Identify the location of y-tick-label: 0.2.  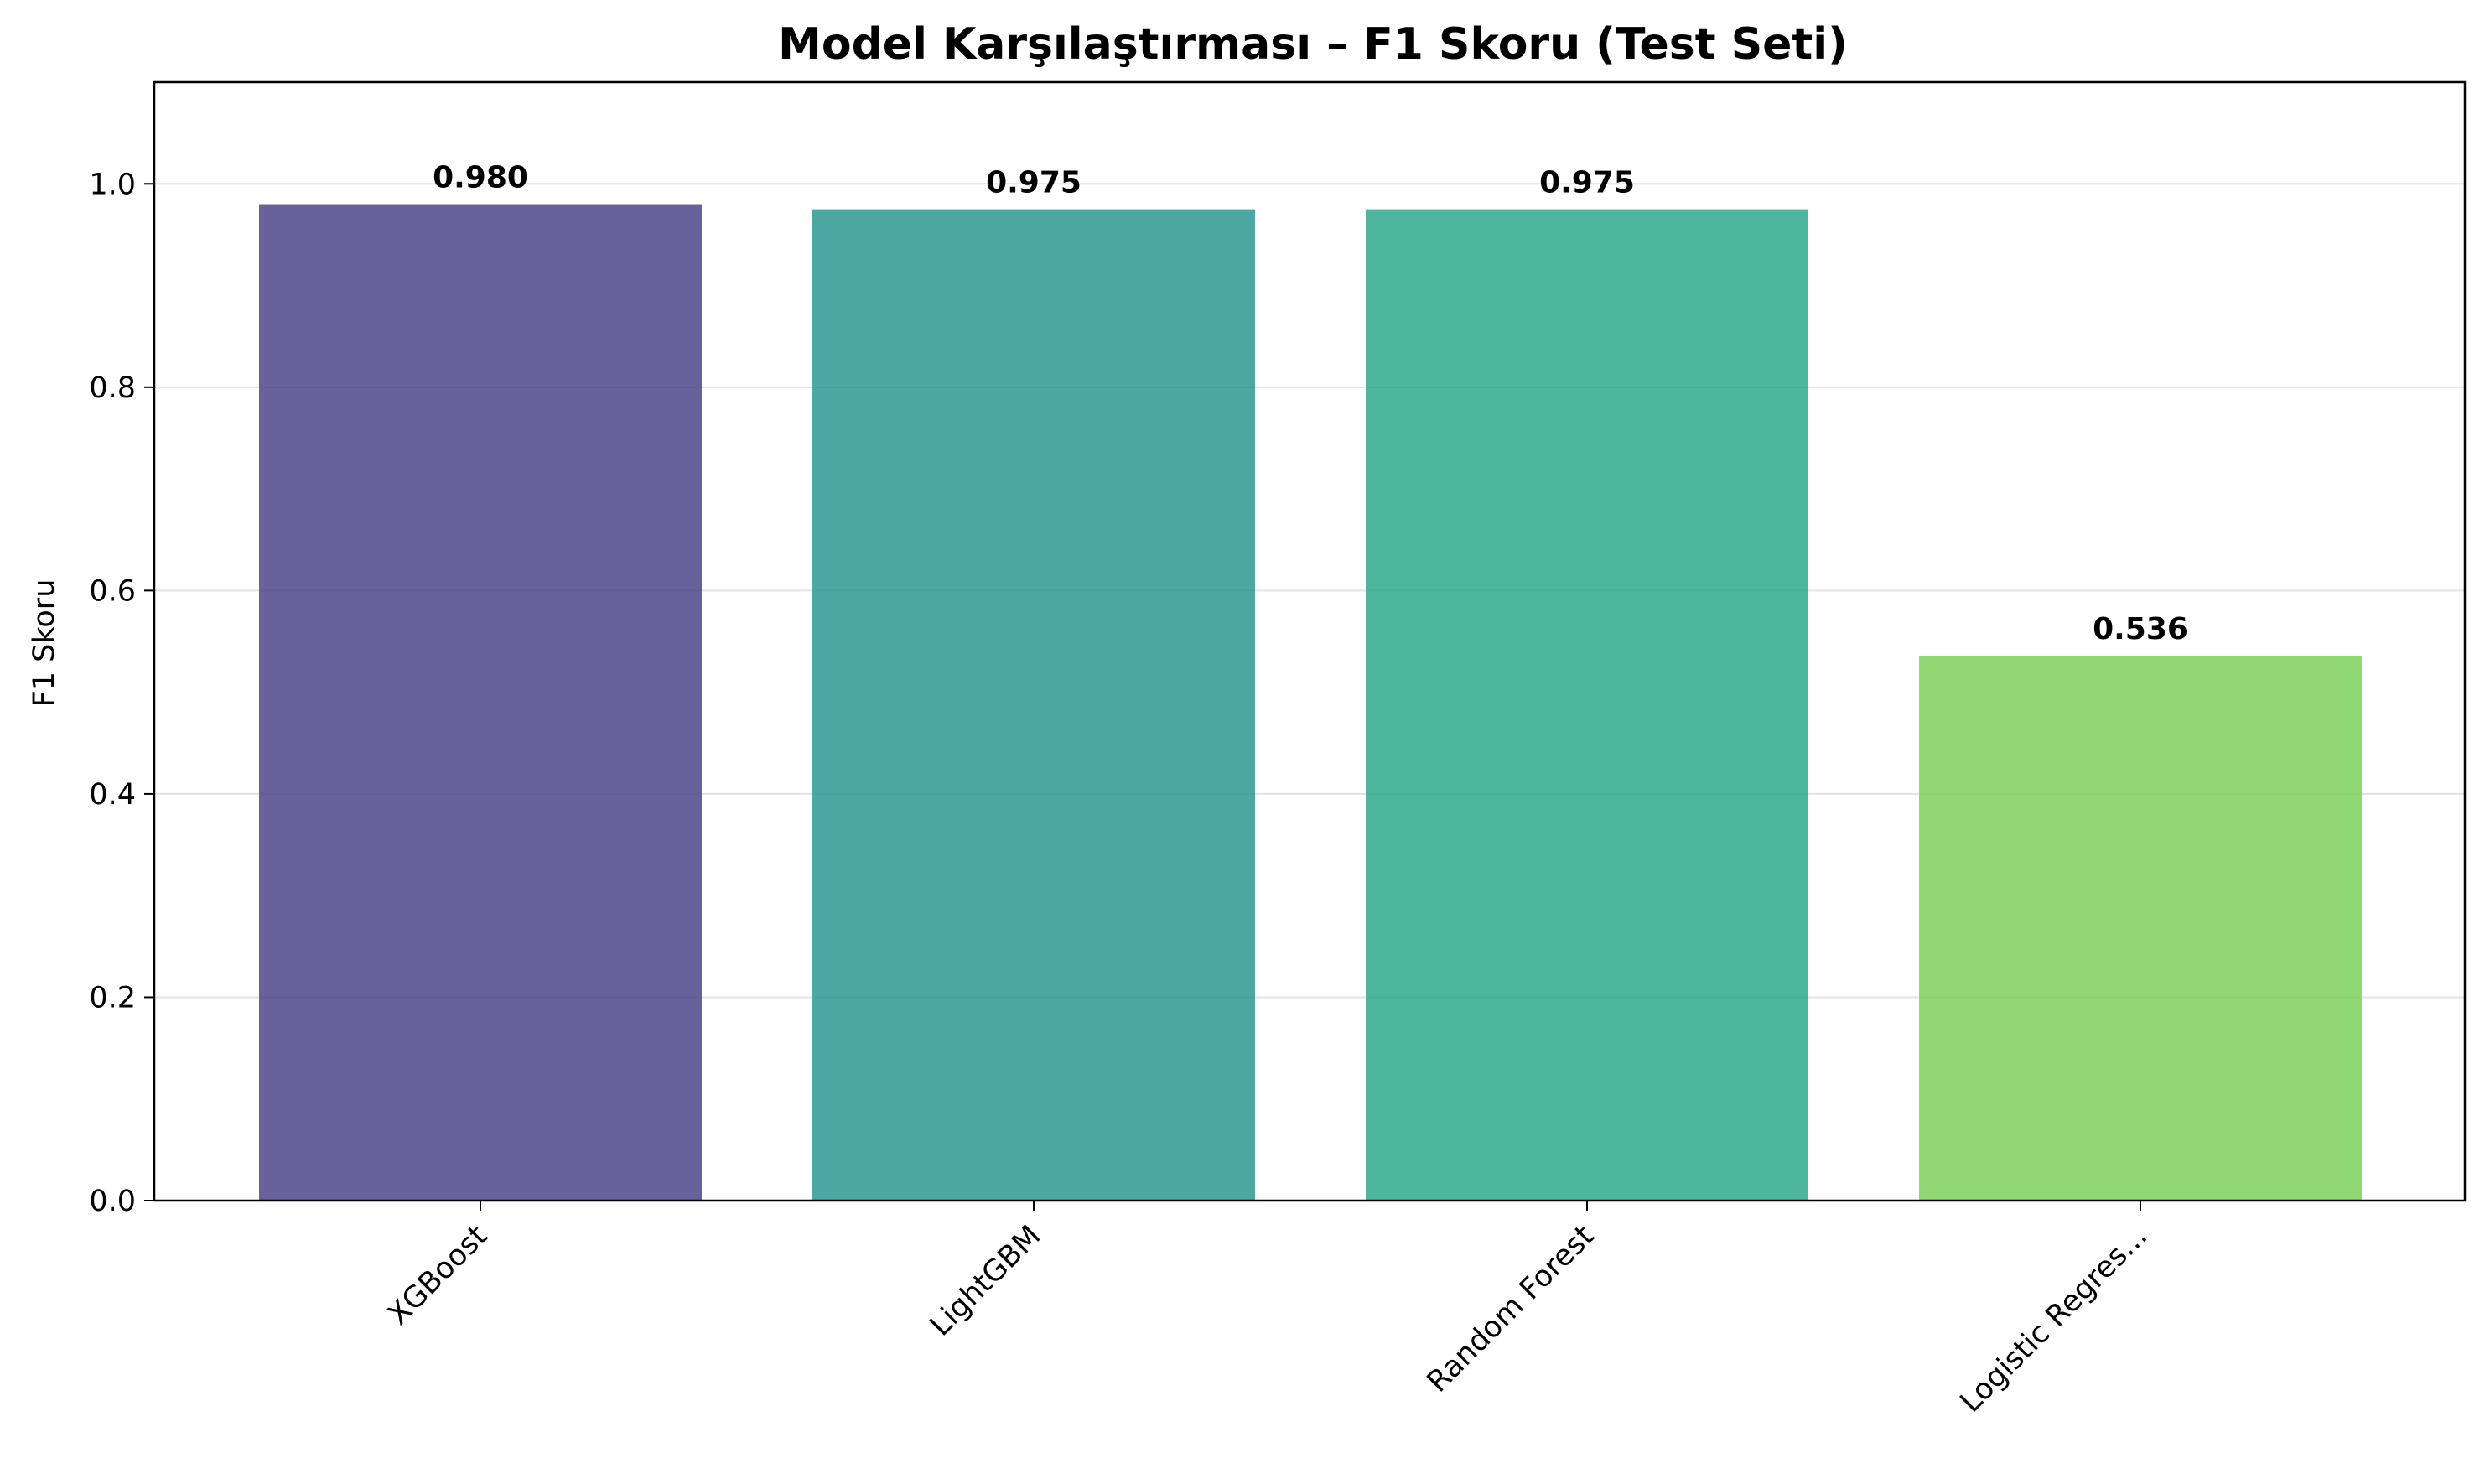
(112, 997).